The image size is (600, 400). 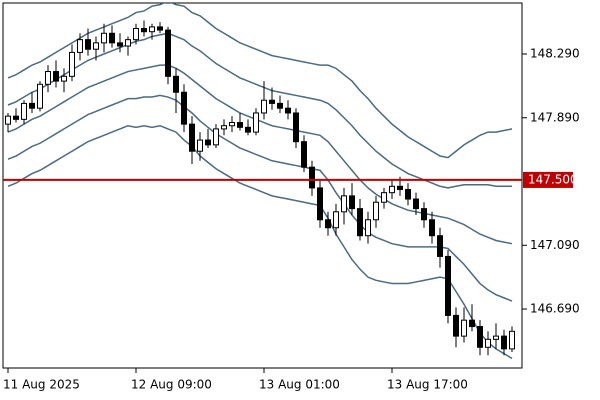 I want to click on y-tick-label: 146.690, so click(x=555, y=309).